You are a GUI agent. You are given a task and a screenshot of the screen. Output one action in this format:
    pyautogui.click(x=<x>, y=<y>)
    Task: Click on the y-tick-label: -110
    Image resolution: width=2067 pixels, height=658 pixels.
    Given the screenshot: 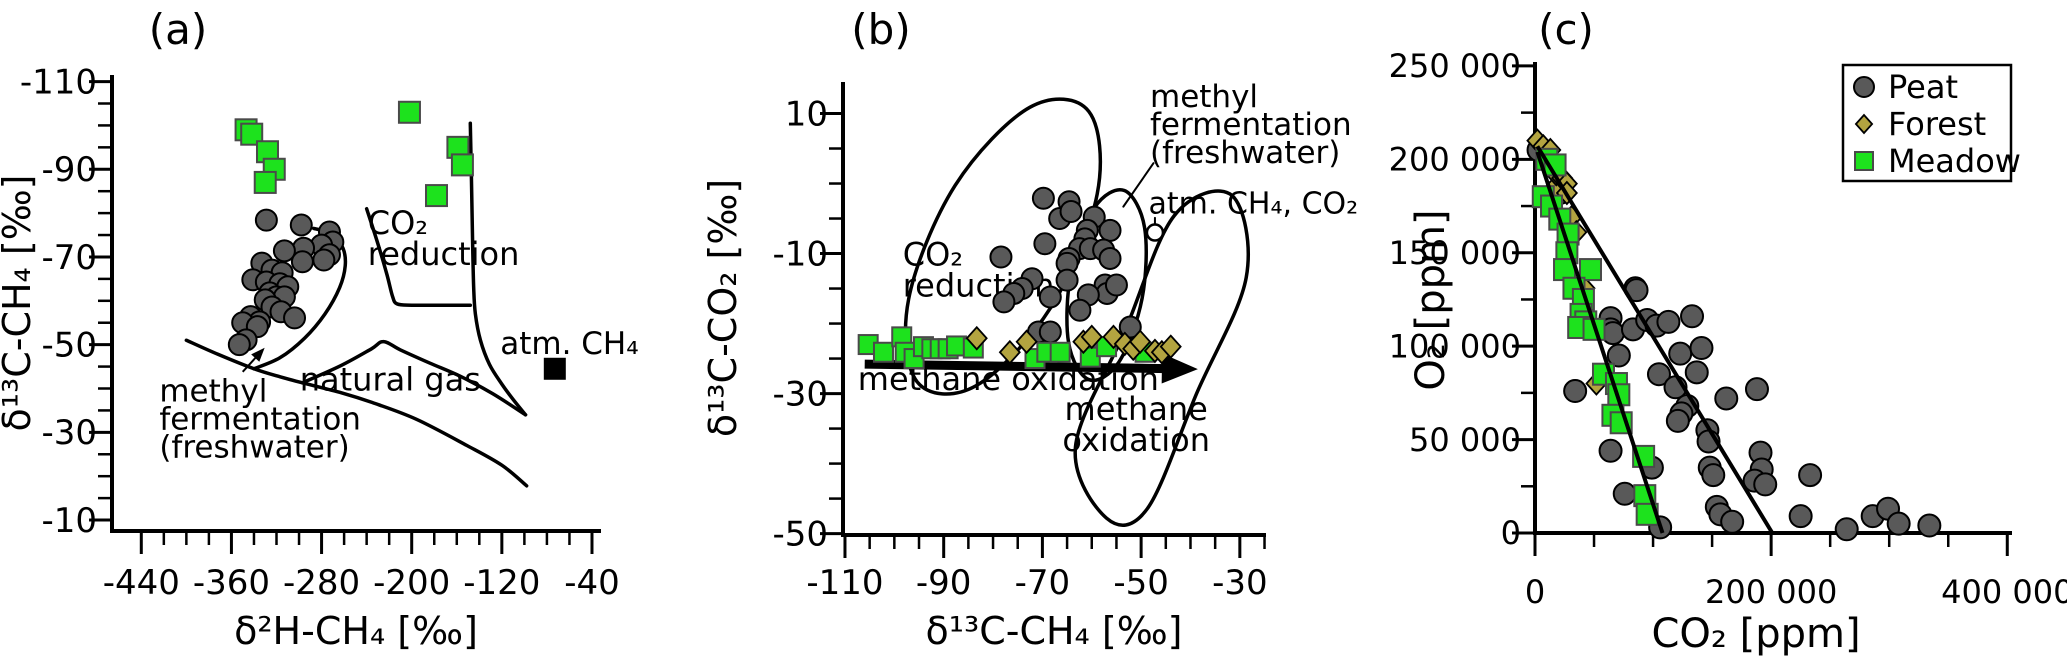 What is the action you would take?
    pyautogui.click(x=58, y=82)
    